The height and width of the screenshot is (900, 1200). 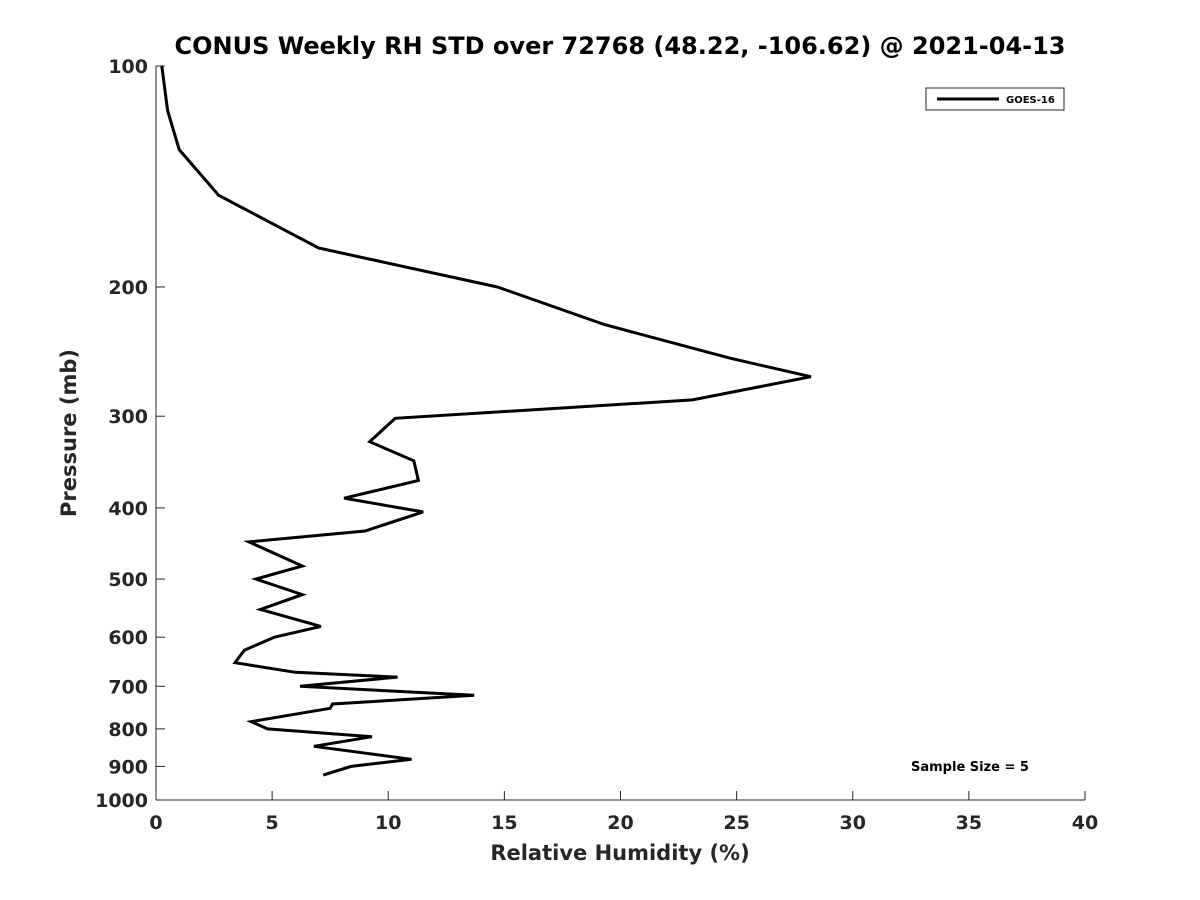 I want to click on x-tick-label: 5, so click(x=272, y=823).